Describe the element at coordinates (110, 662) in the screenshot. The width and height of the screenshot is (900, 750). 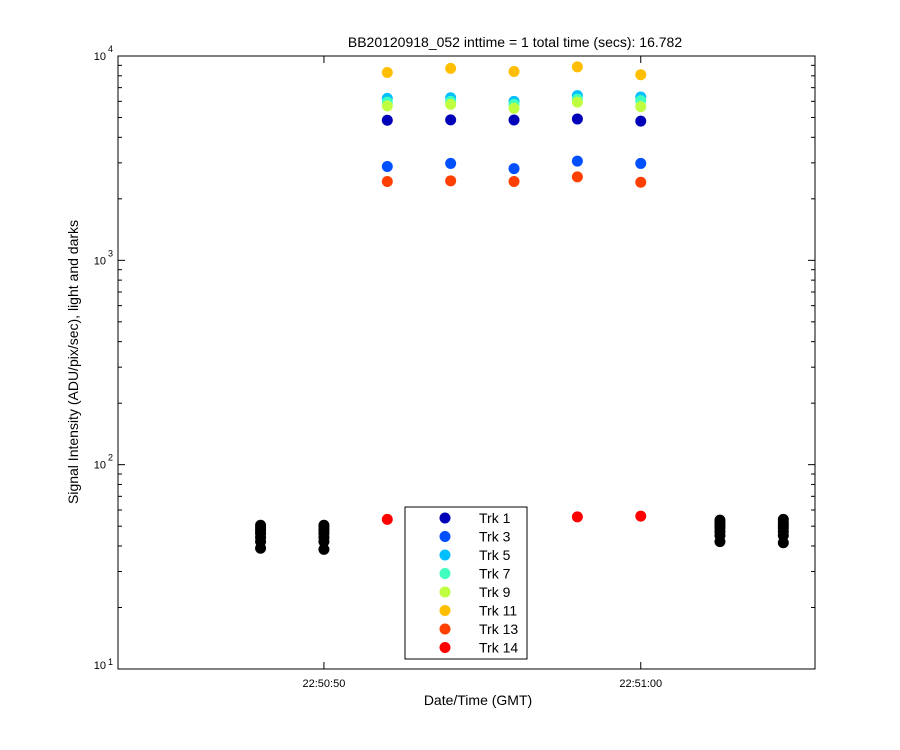
I see `y-tick-exponent: 1` at that location.